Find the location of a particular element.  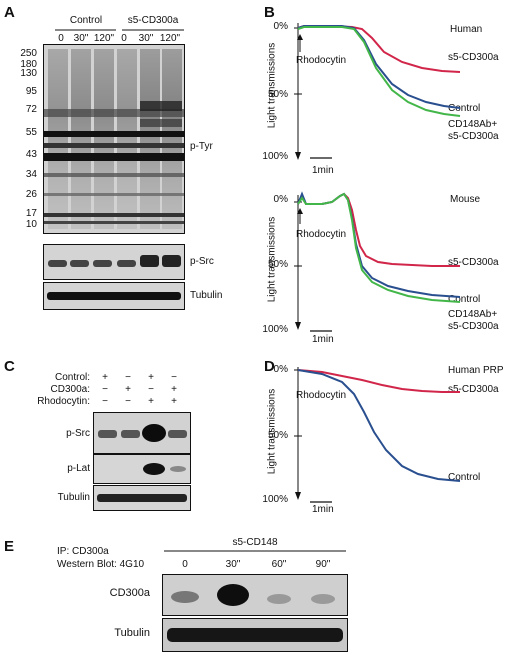

psrc-label-a: p-Src is located at coordinates (202, 261).